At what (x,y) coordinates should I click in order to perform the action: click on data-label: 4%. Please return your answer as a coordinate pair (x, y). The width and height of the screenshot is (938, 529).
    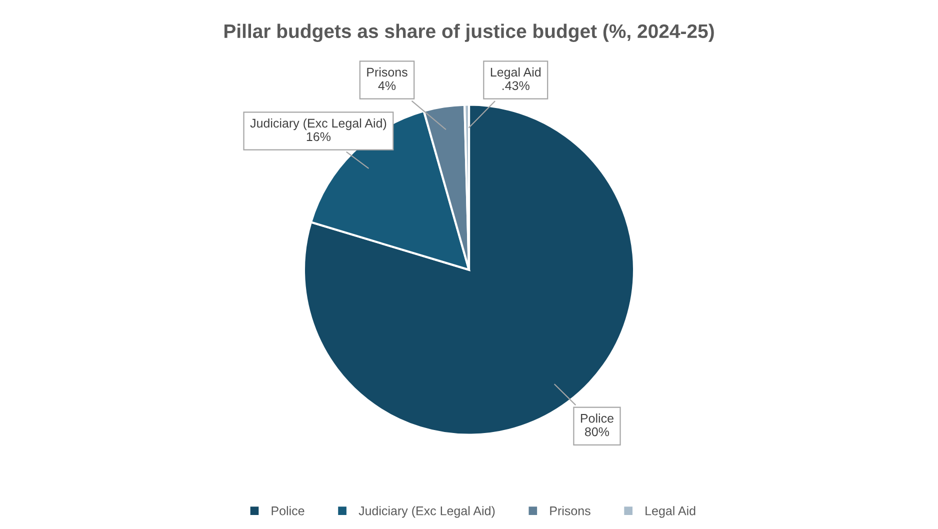
    Looking at the image, I should click on (387, 85).